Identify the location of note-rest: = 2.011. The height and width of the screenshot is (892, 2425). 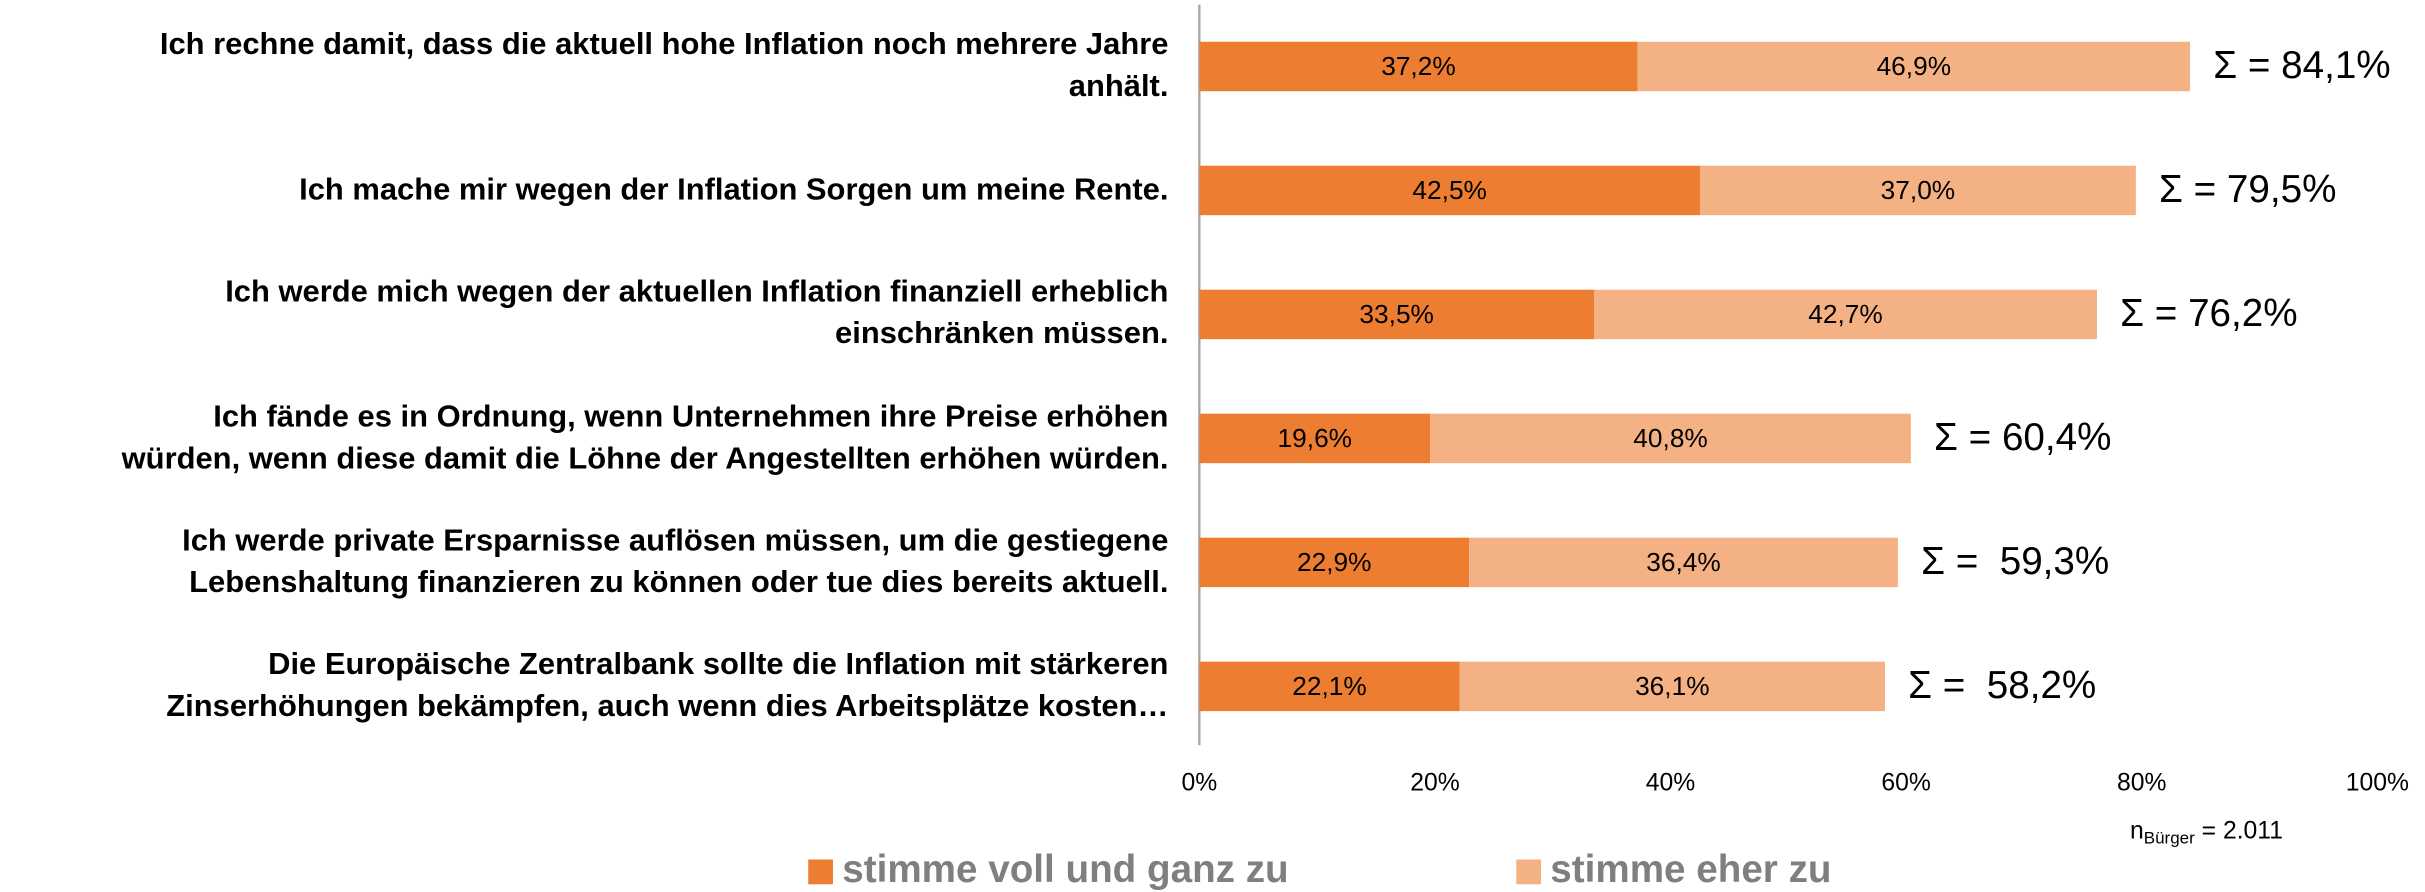
(2239, 830).